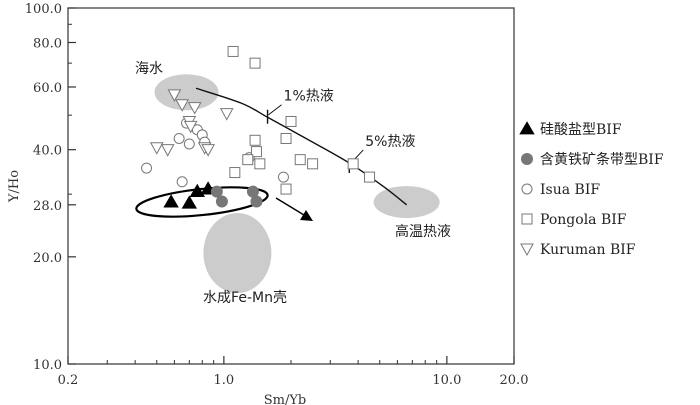  I want to click on y-tick-label: 40.0, so click(47, 151).